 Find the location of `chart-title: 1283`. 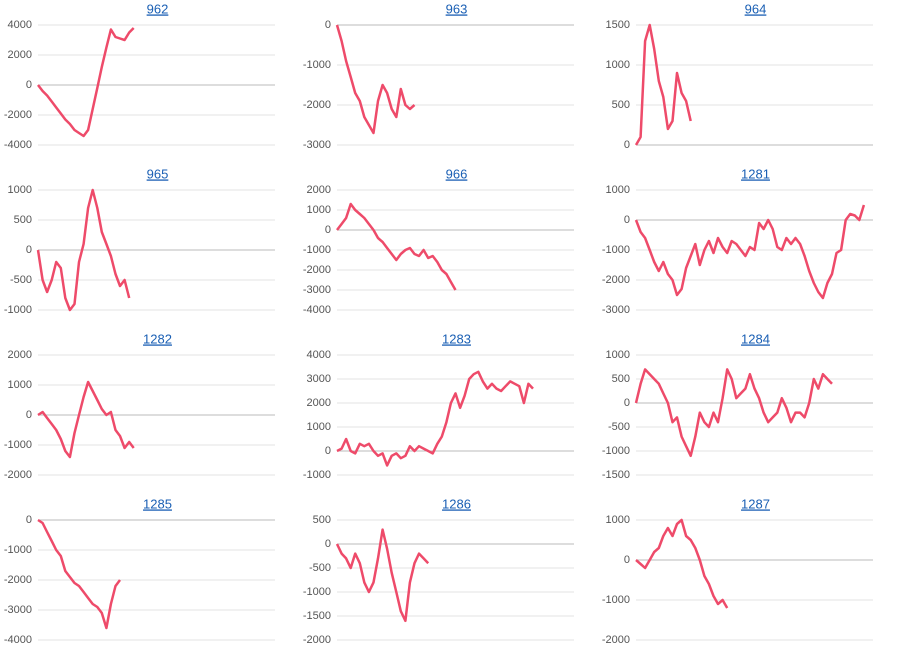

chart-title: 1283 is located at coordinates (456, 338).